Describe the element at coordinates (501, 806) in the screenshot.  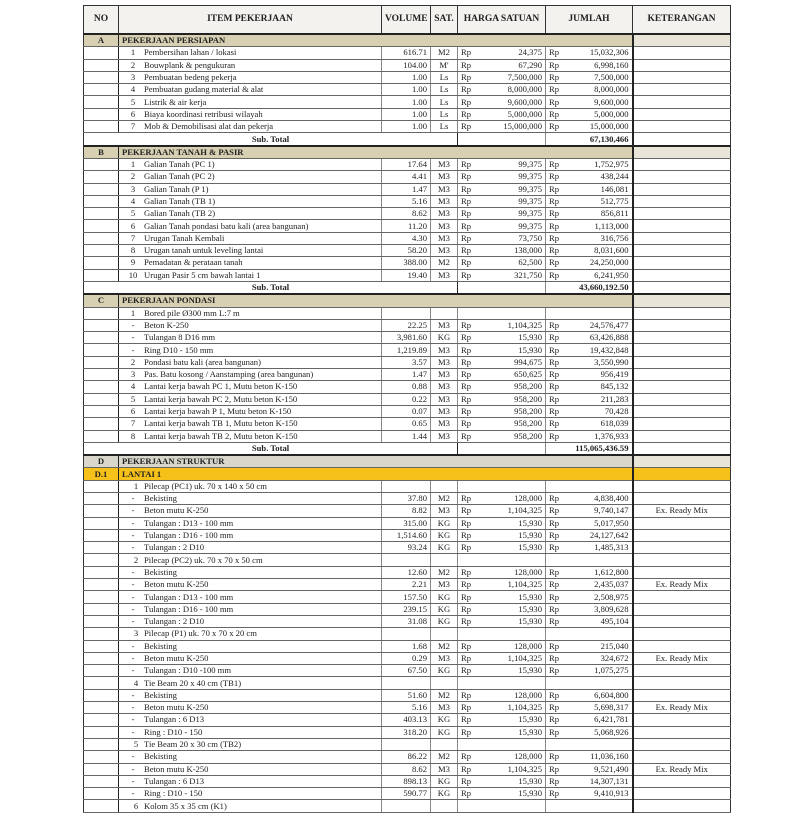
I see `harga-cell` at that location.